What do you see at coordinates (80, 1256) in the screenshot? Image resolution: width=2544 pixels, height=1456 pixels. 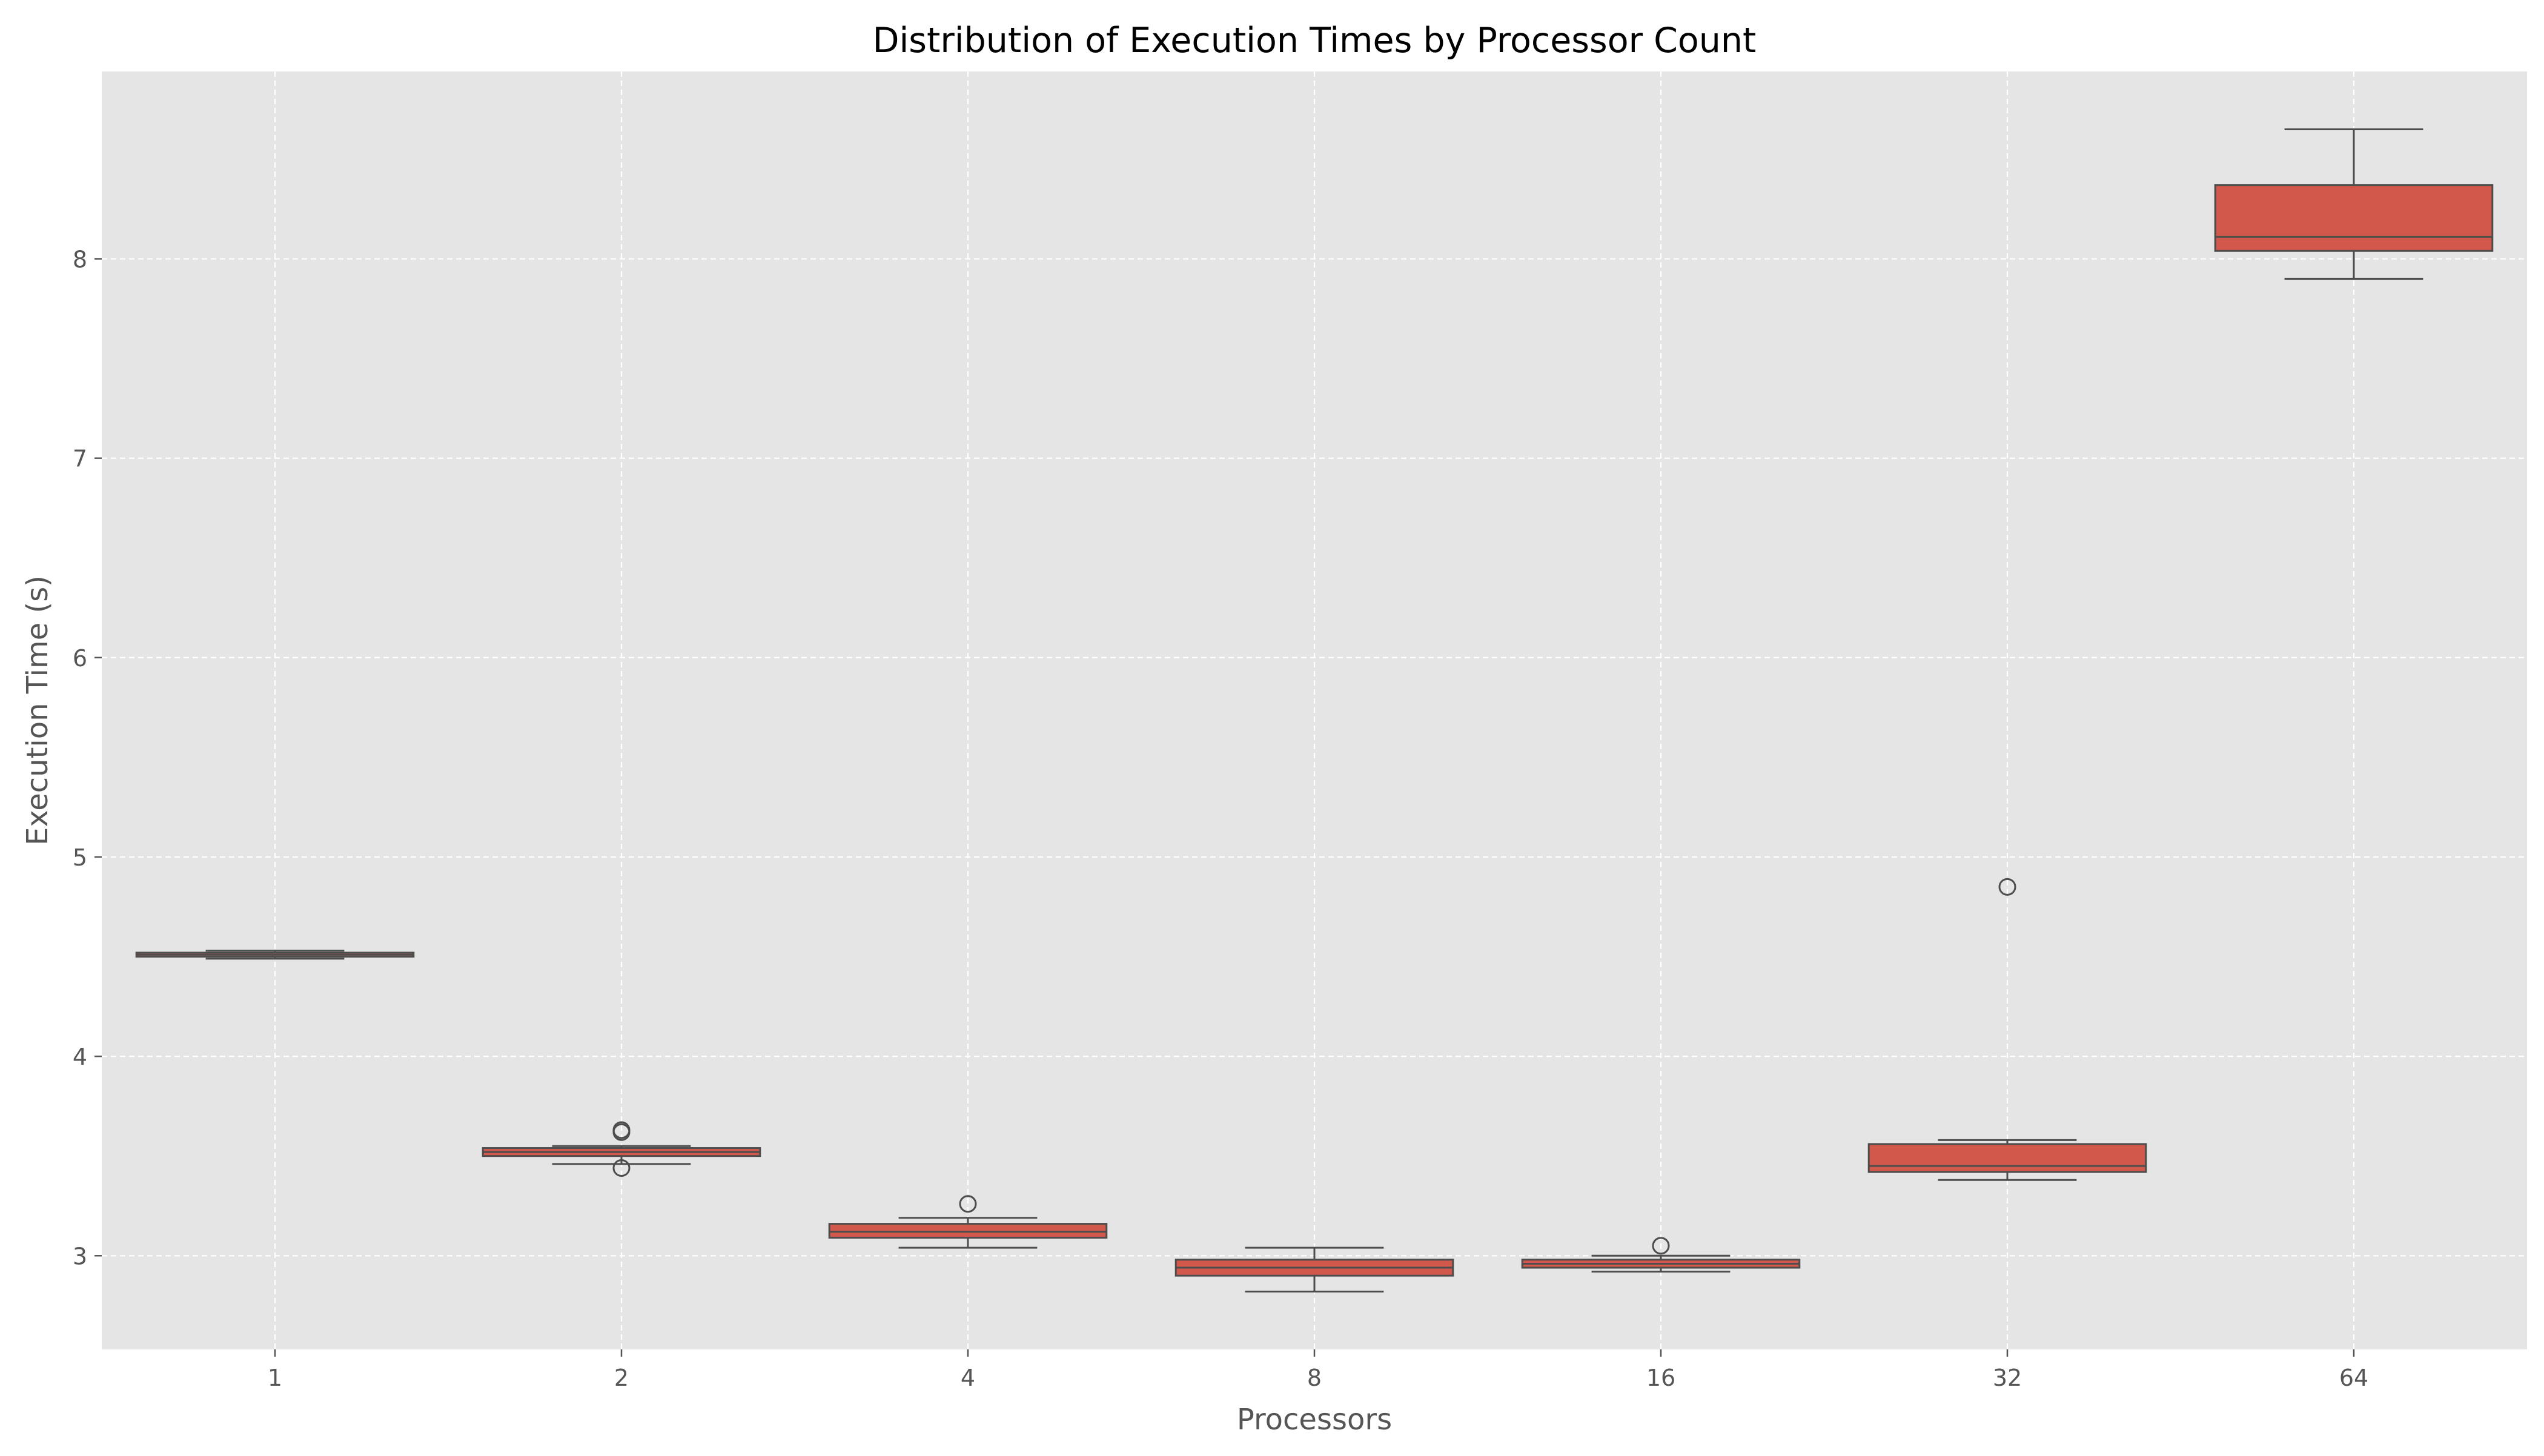 I see `y-tick-label: 3` at bounding box center [80, 1256].